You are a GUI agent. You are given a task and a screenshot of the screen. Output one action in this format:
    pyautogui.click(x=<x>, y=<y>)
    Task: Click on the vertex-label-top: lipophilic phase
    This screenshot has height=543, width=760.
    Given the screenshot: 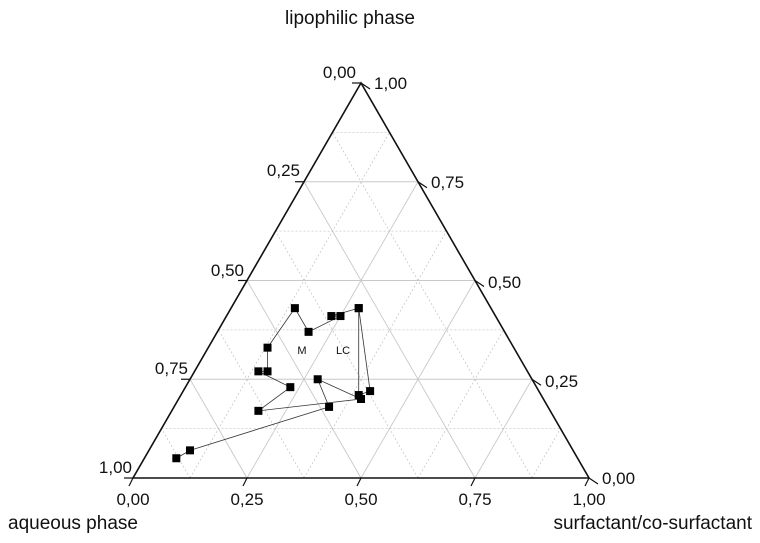 What is the action you would take?
    pyautogui.click(x=350, y=18)
    